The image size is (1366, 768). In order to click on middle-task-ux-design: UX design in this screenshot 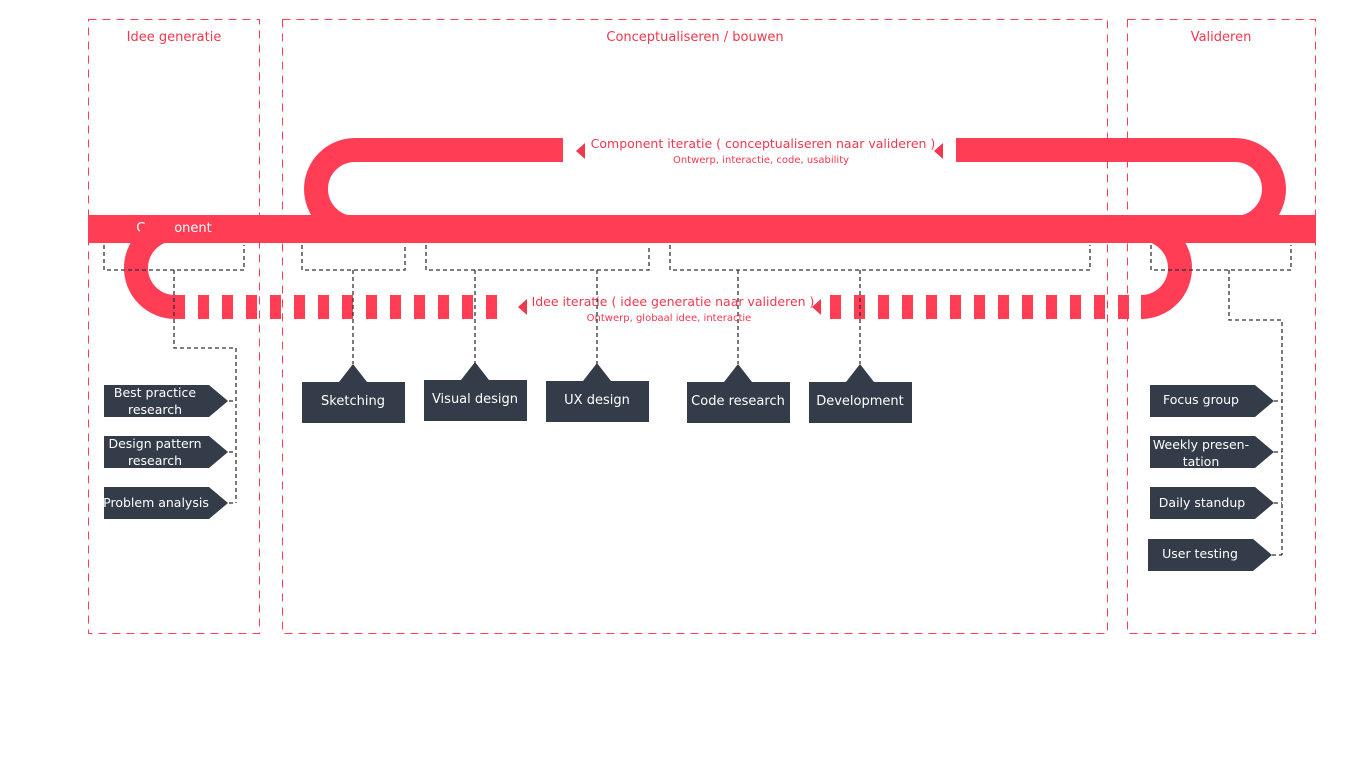, I will do `click(597, 392)`.